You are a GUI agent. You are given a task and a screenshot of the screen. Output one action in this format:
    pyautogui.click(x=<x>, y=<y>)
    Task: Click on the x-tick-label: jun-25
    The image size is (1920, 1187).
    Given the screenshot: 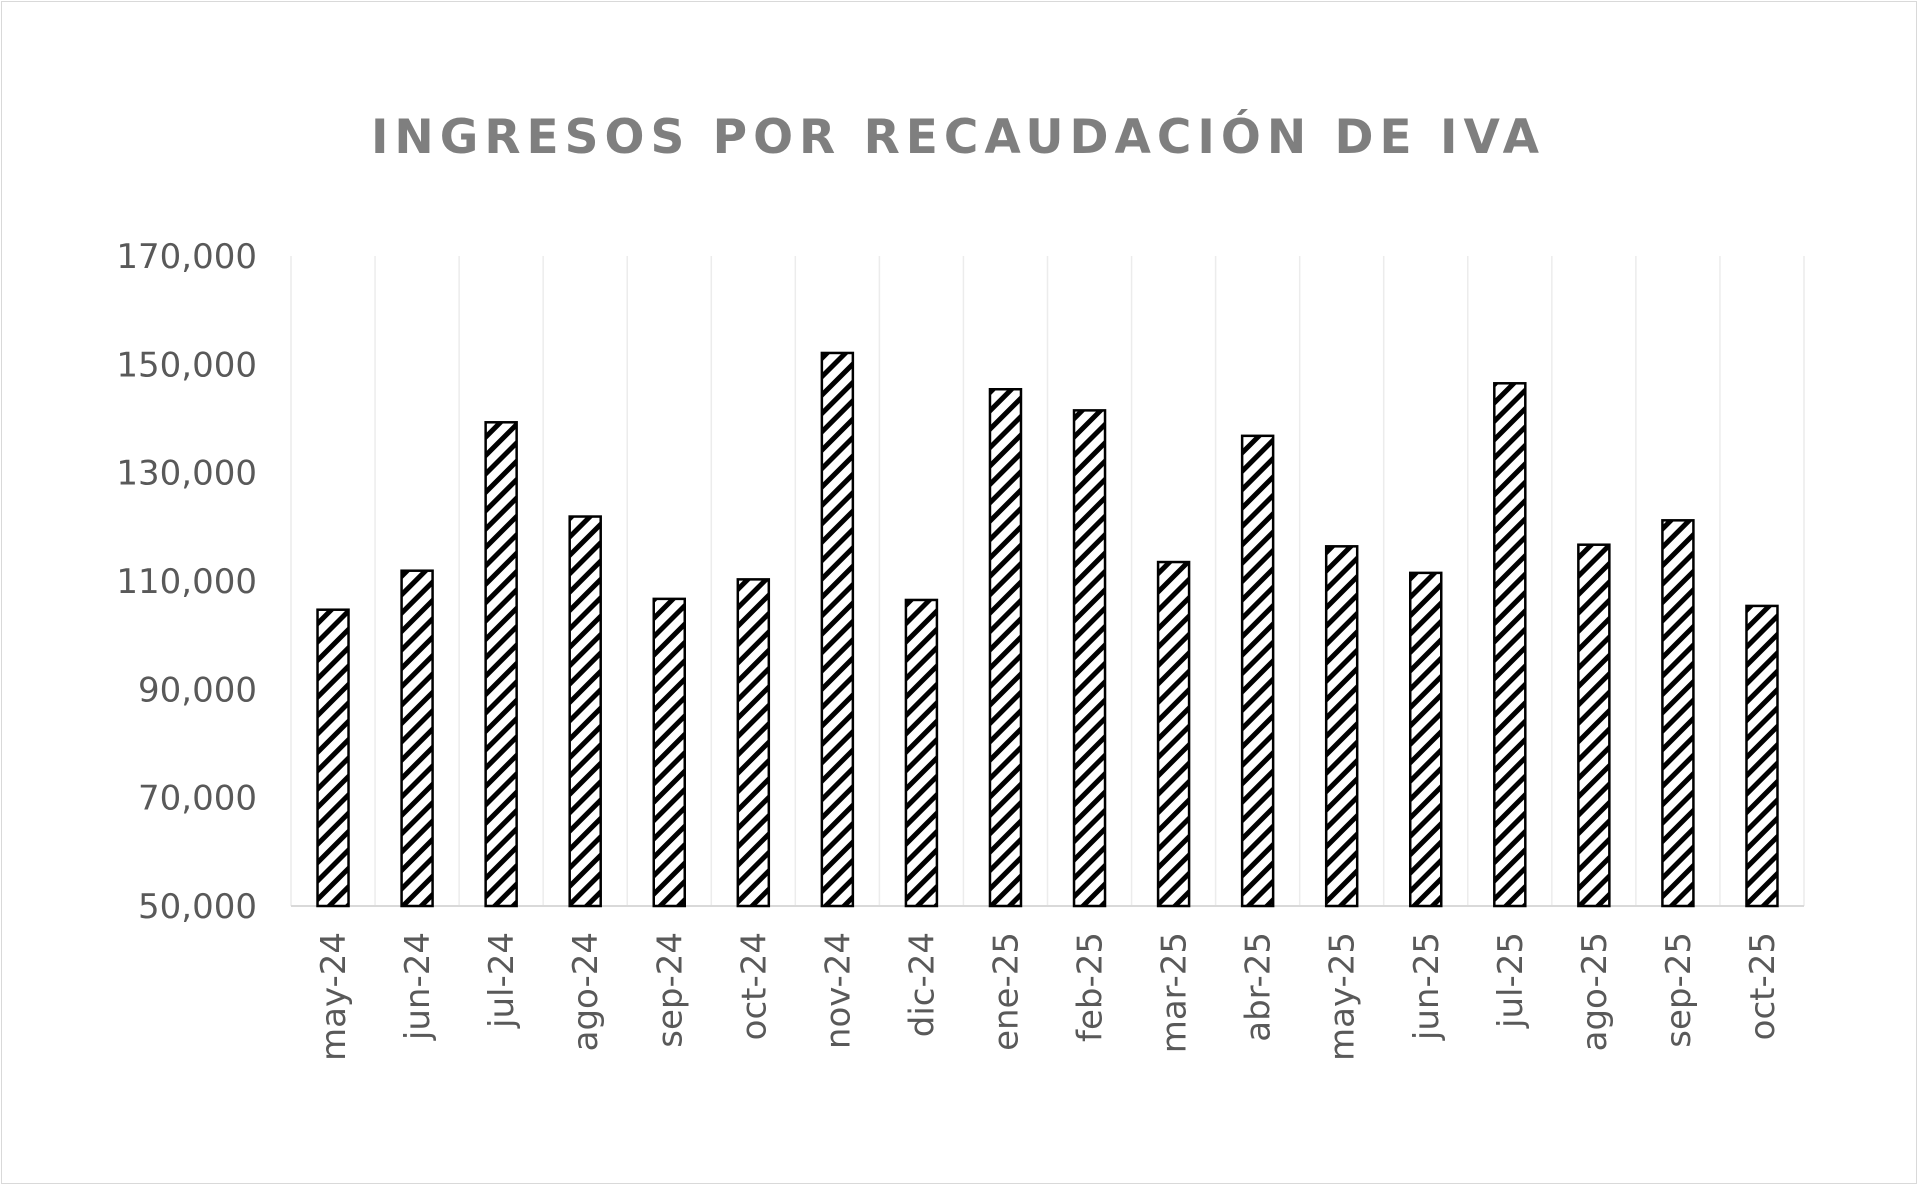 What is the action you would take?
    pyautogui.click(x=1427, y=986)
    